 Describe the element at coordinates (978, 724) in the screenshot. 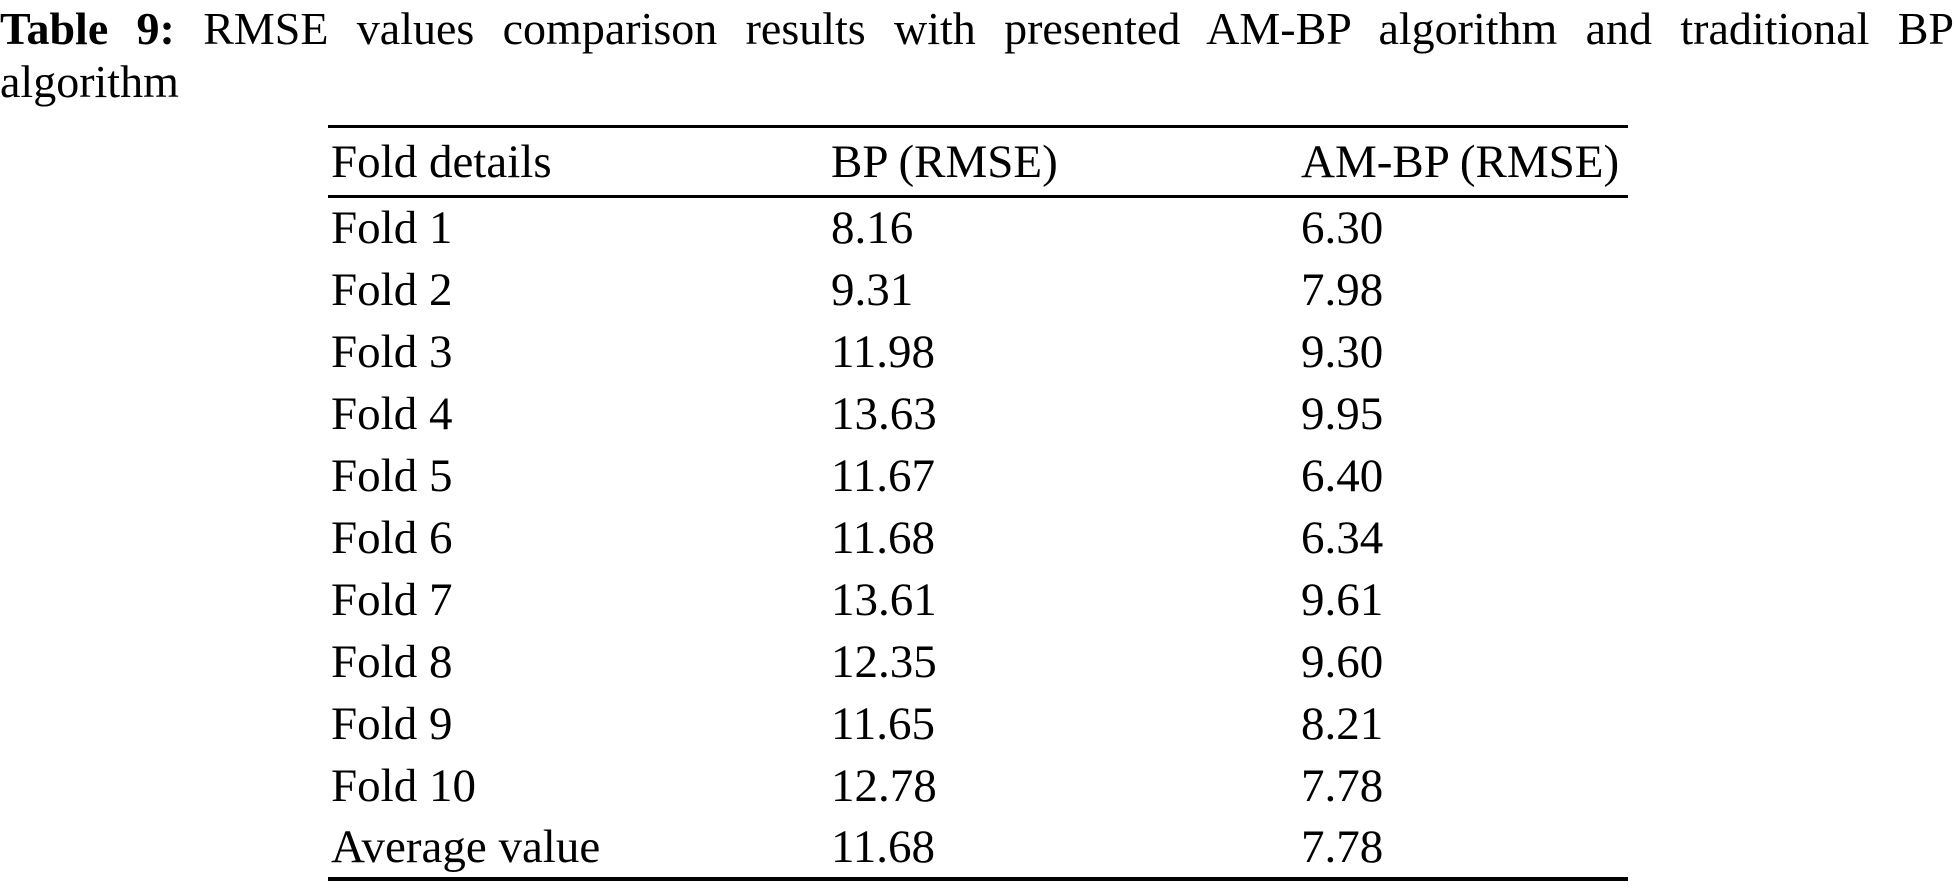

I see `table-row-fold-9: Fold 9 11.65 8.21` at that location.